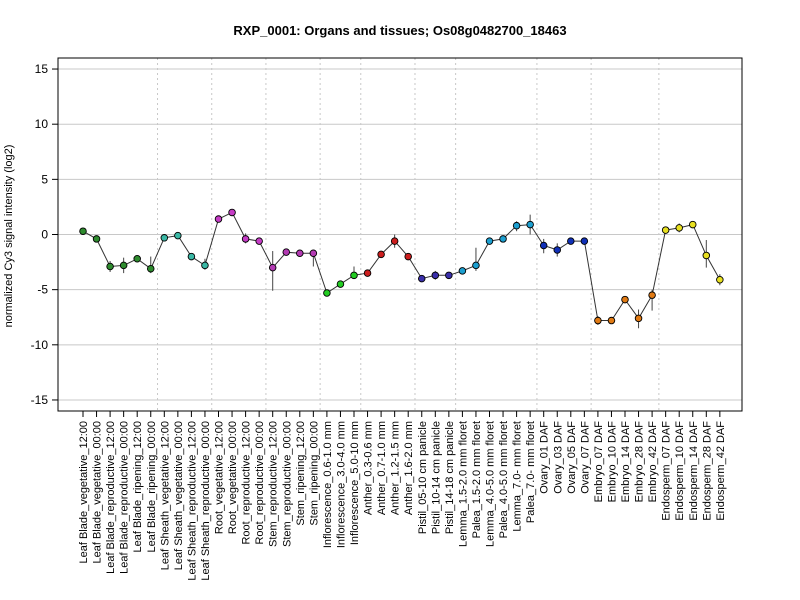  Describe the element at coordinates (40, 345) in the screenshot. I see `y-tick-label: -10` at that location.